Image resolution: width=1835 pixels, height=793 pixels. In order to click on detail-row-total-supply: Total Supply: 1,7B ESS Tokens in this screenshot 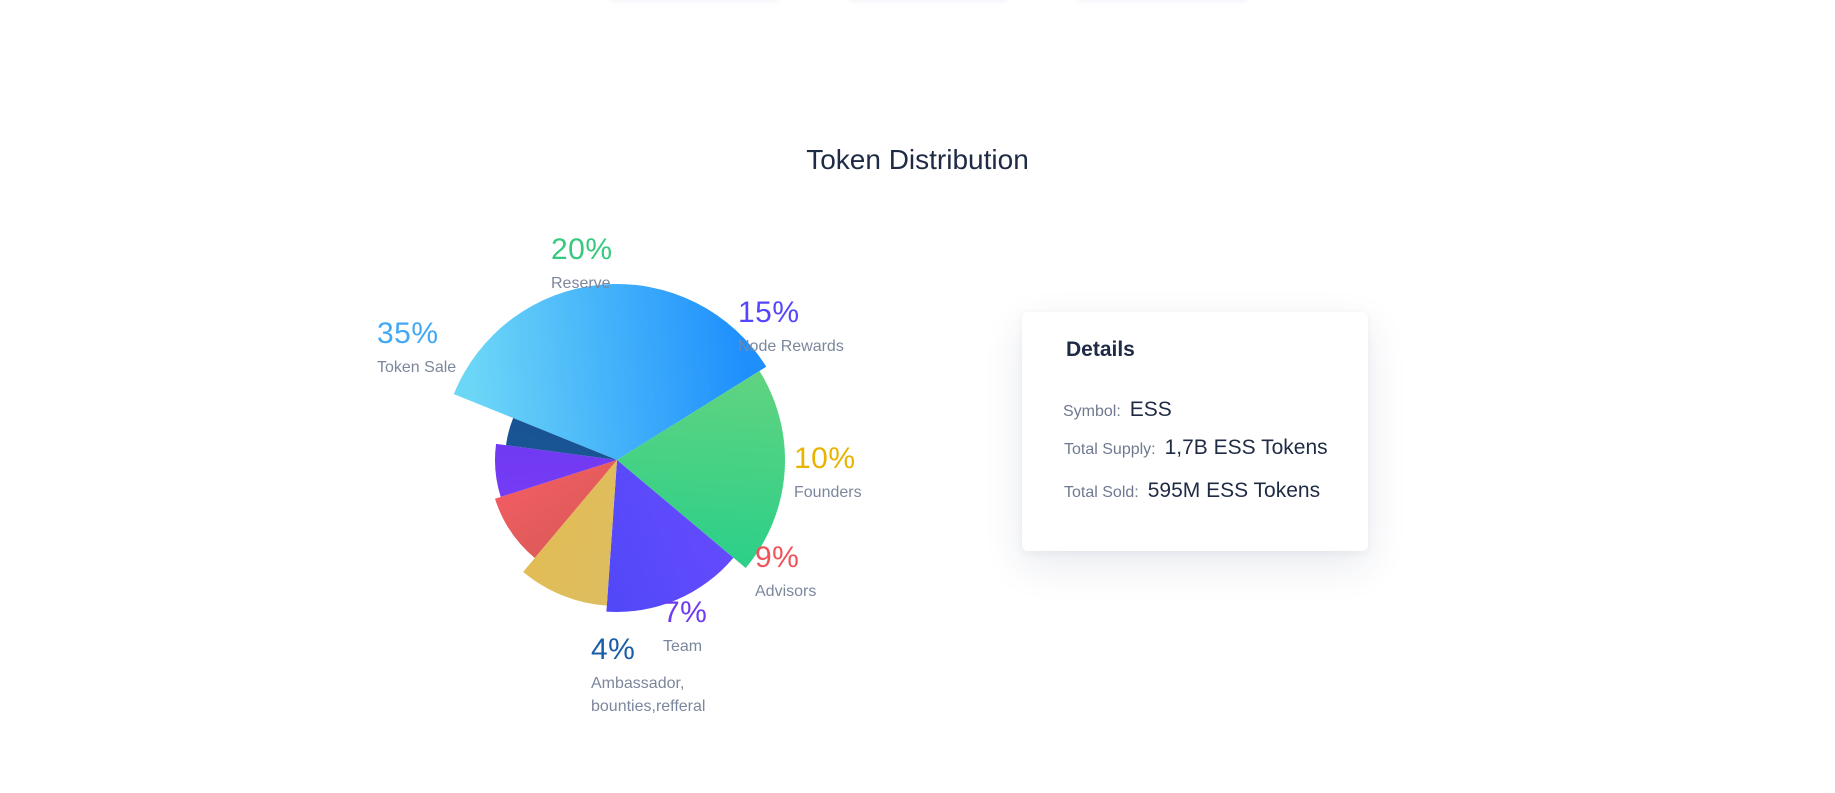, I will do `click(1196, 448)`.